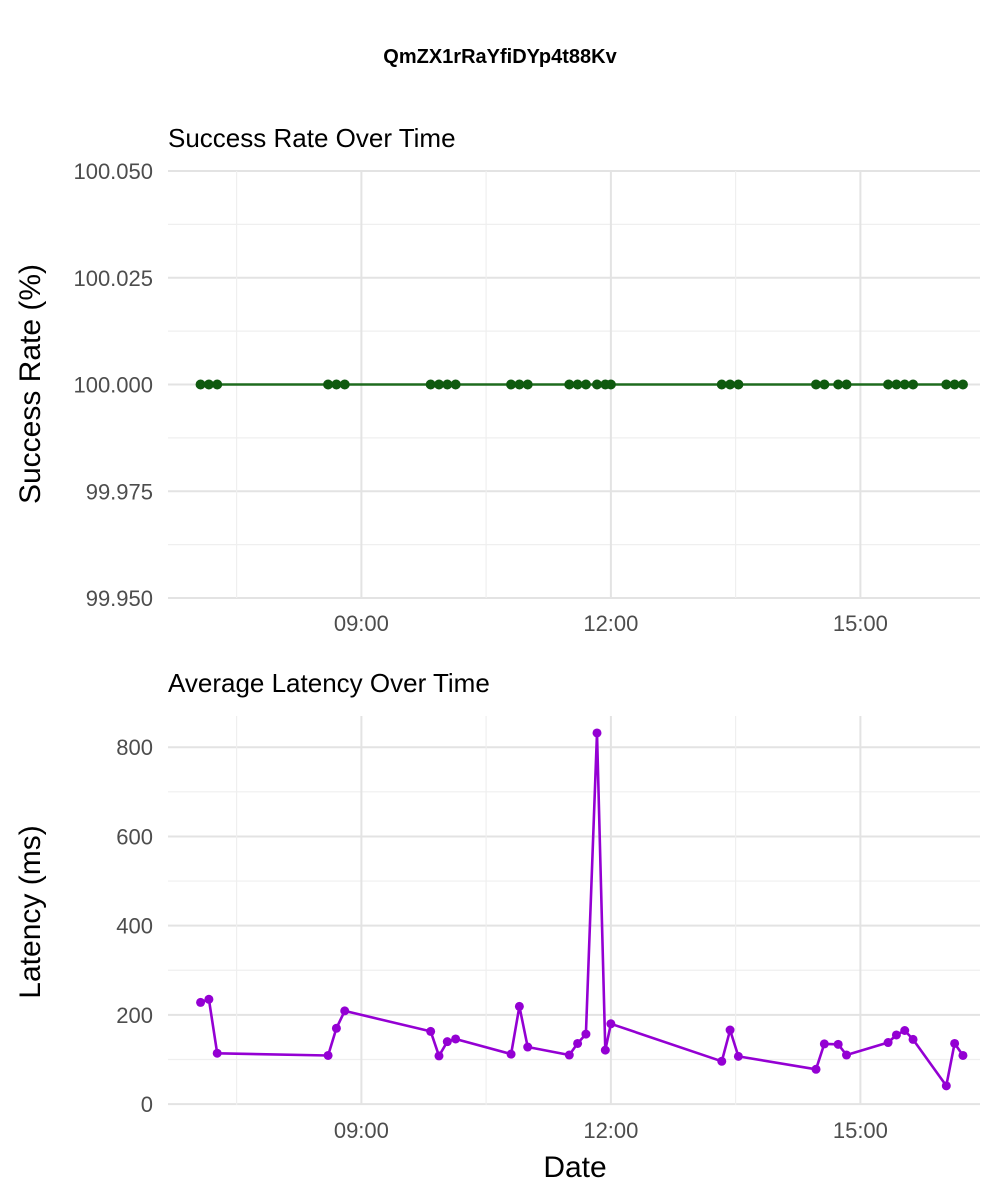 The image size is (1000, 1200). I want to click on success-rate-series, so click(581, 384).